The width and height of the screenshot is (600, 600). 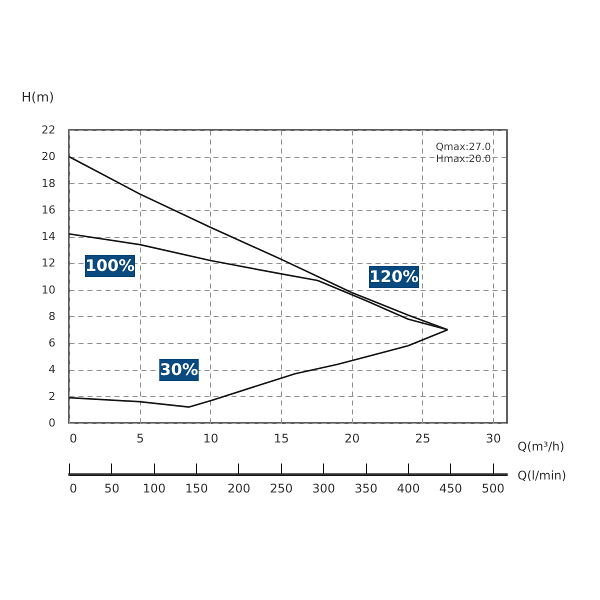 I want to click on y-tick-label: 4, so click(x=52, y=369).